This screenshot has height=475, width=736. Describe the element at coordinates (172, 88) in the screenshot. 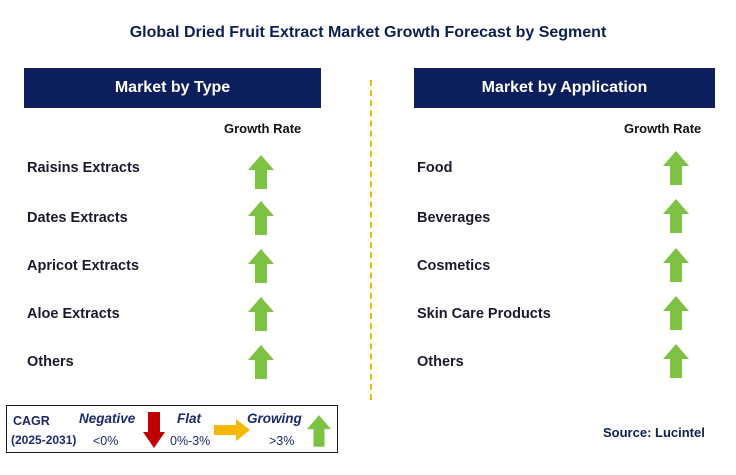

I see `type-panel-header: Market by Type` at that location.